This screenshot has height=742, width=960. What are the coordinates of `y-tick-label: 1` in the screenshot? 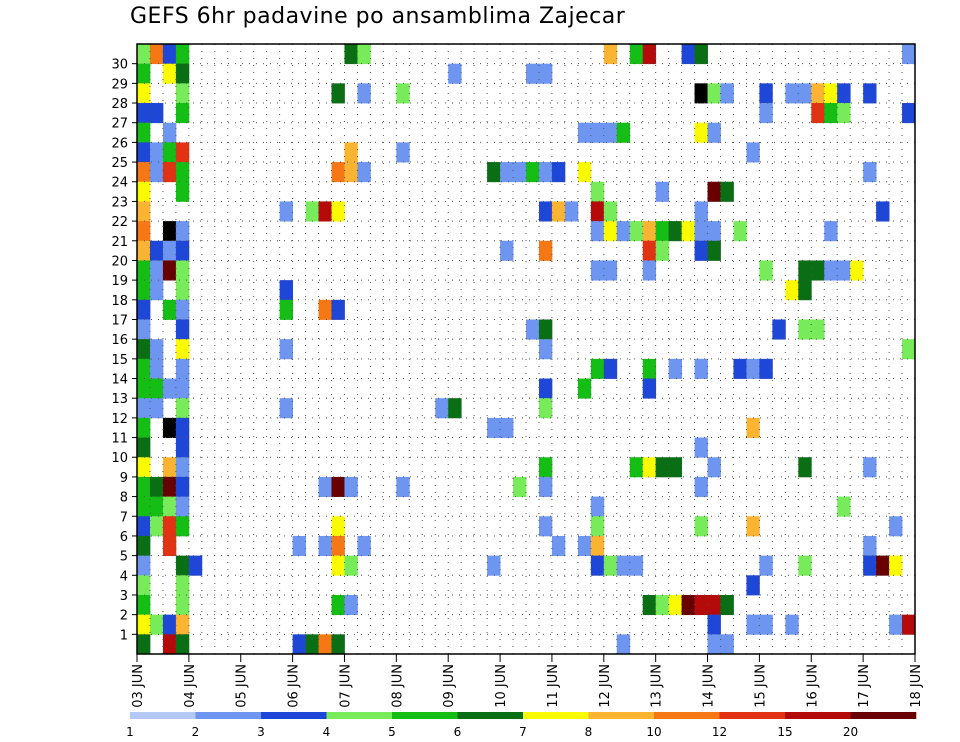 It's located at (124, 635).